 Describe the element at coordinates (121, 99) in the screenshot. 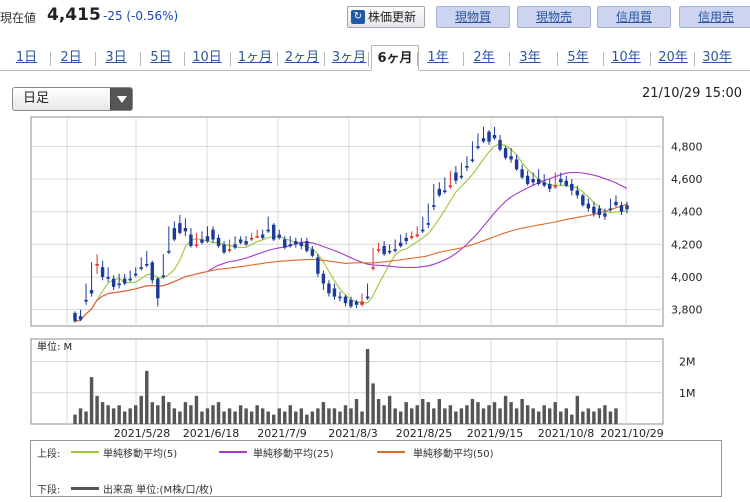

I see `chevron-down-icon` at that location.